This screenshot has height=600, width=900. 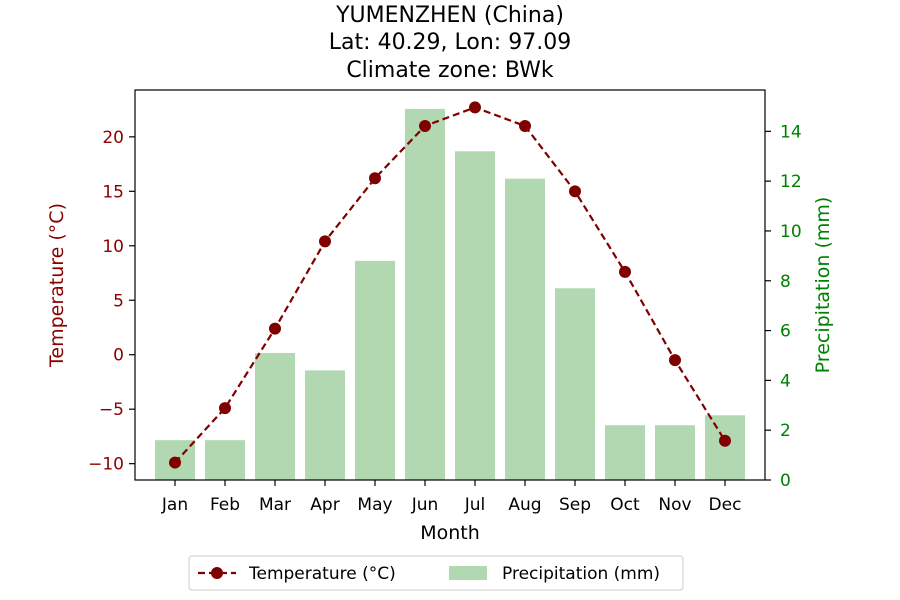 What do you see at coordinates (57, 285) in the screenshot?
I see `left-y-axis-label: Temperature (°C)` at bounding box center [57, 285].